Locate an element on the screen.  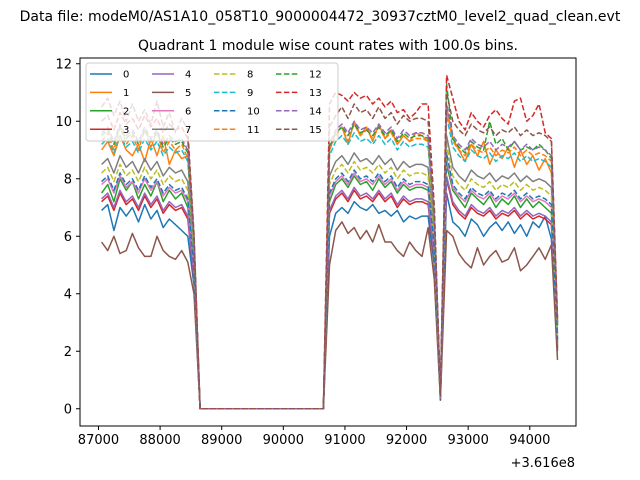
x-tick-label: 91000 is located at coordinates (344, 440).